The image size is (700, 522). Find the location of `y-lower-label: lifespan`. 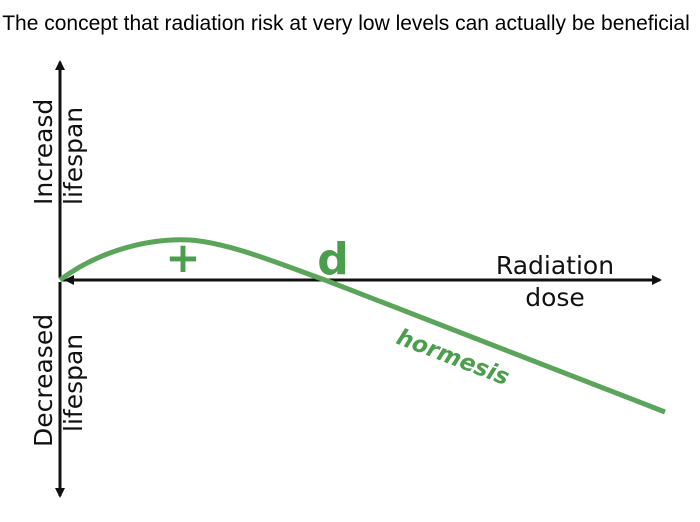

y-lower-label: lifespan is located at coordinates (73, 383).